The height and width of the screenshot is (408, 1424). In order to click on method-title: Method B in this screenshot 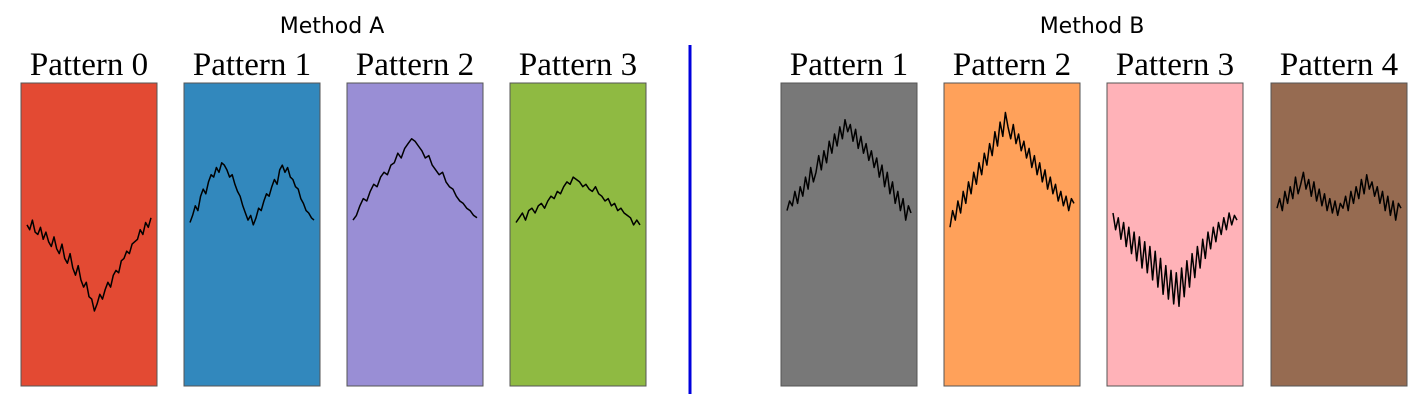, I will do `click(1092, 26)`.